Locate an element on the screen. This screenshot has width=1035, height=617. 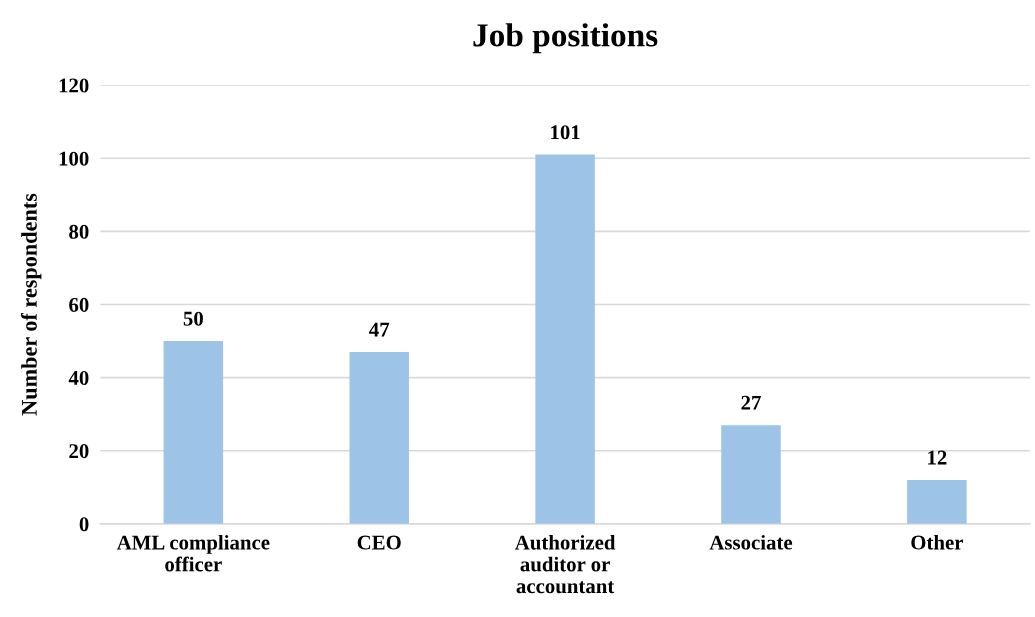
x-tick-label: Associate is located at coordinates (751, 542).